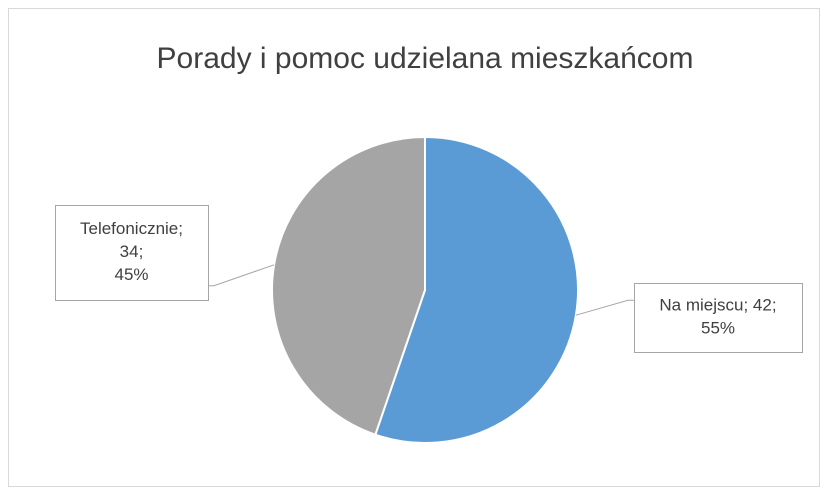 The image size is (828, 495). I want to click on data-label: 55%, so click(718, 327).